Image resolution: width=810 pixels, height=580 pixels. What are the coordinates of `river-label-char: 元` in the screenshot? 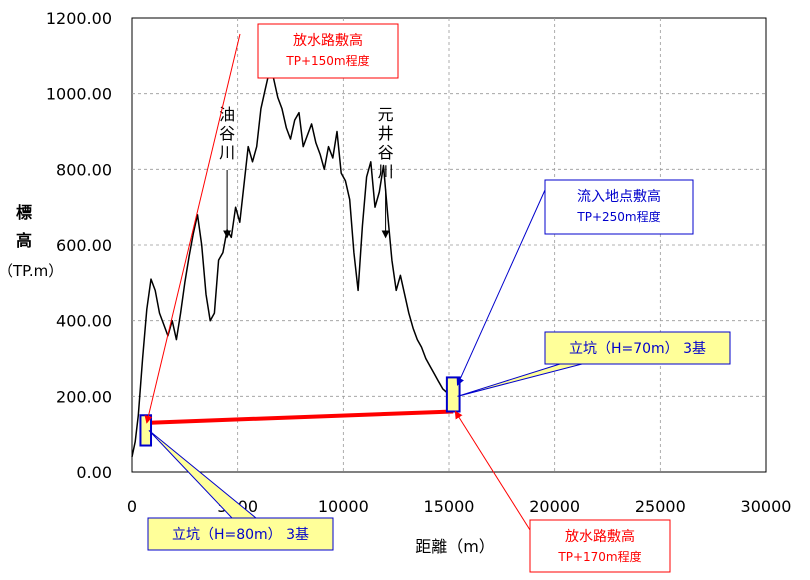 It's located at (386, 114).